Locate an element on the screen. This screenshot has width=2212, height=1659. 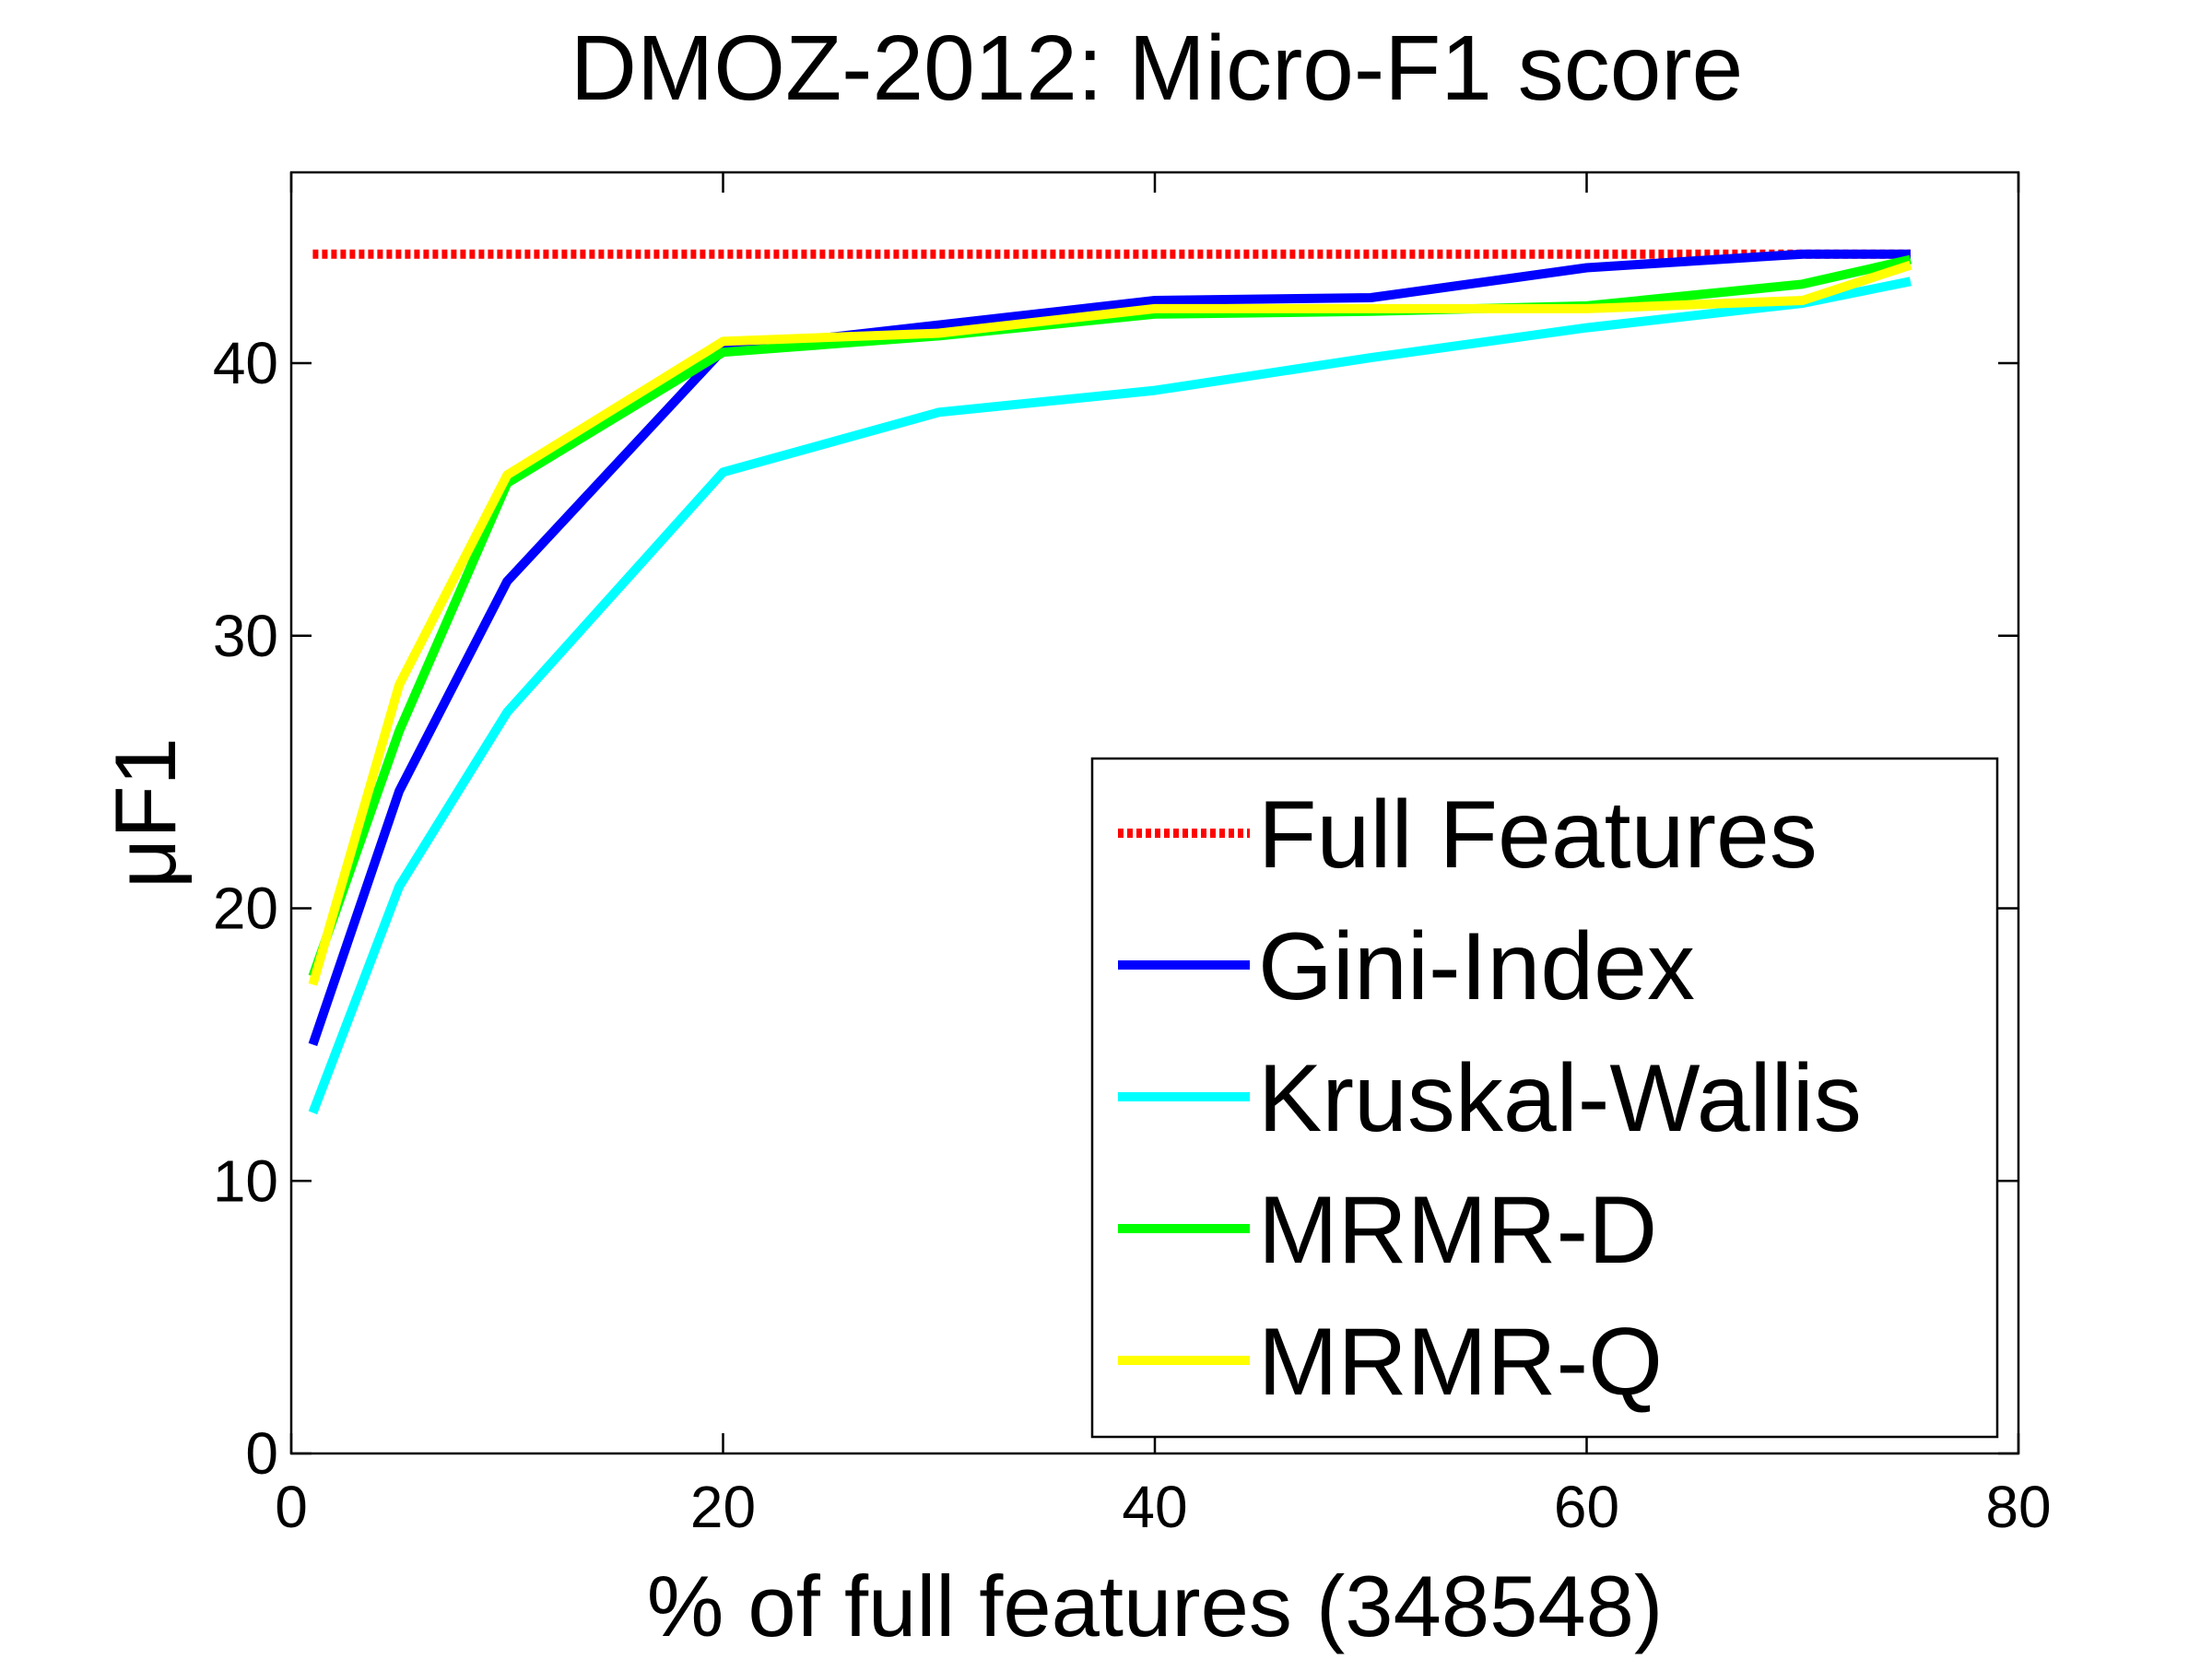
y-axis-label: μF1 is located at coordinates (145, 812).